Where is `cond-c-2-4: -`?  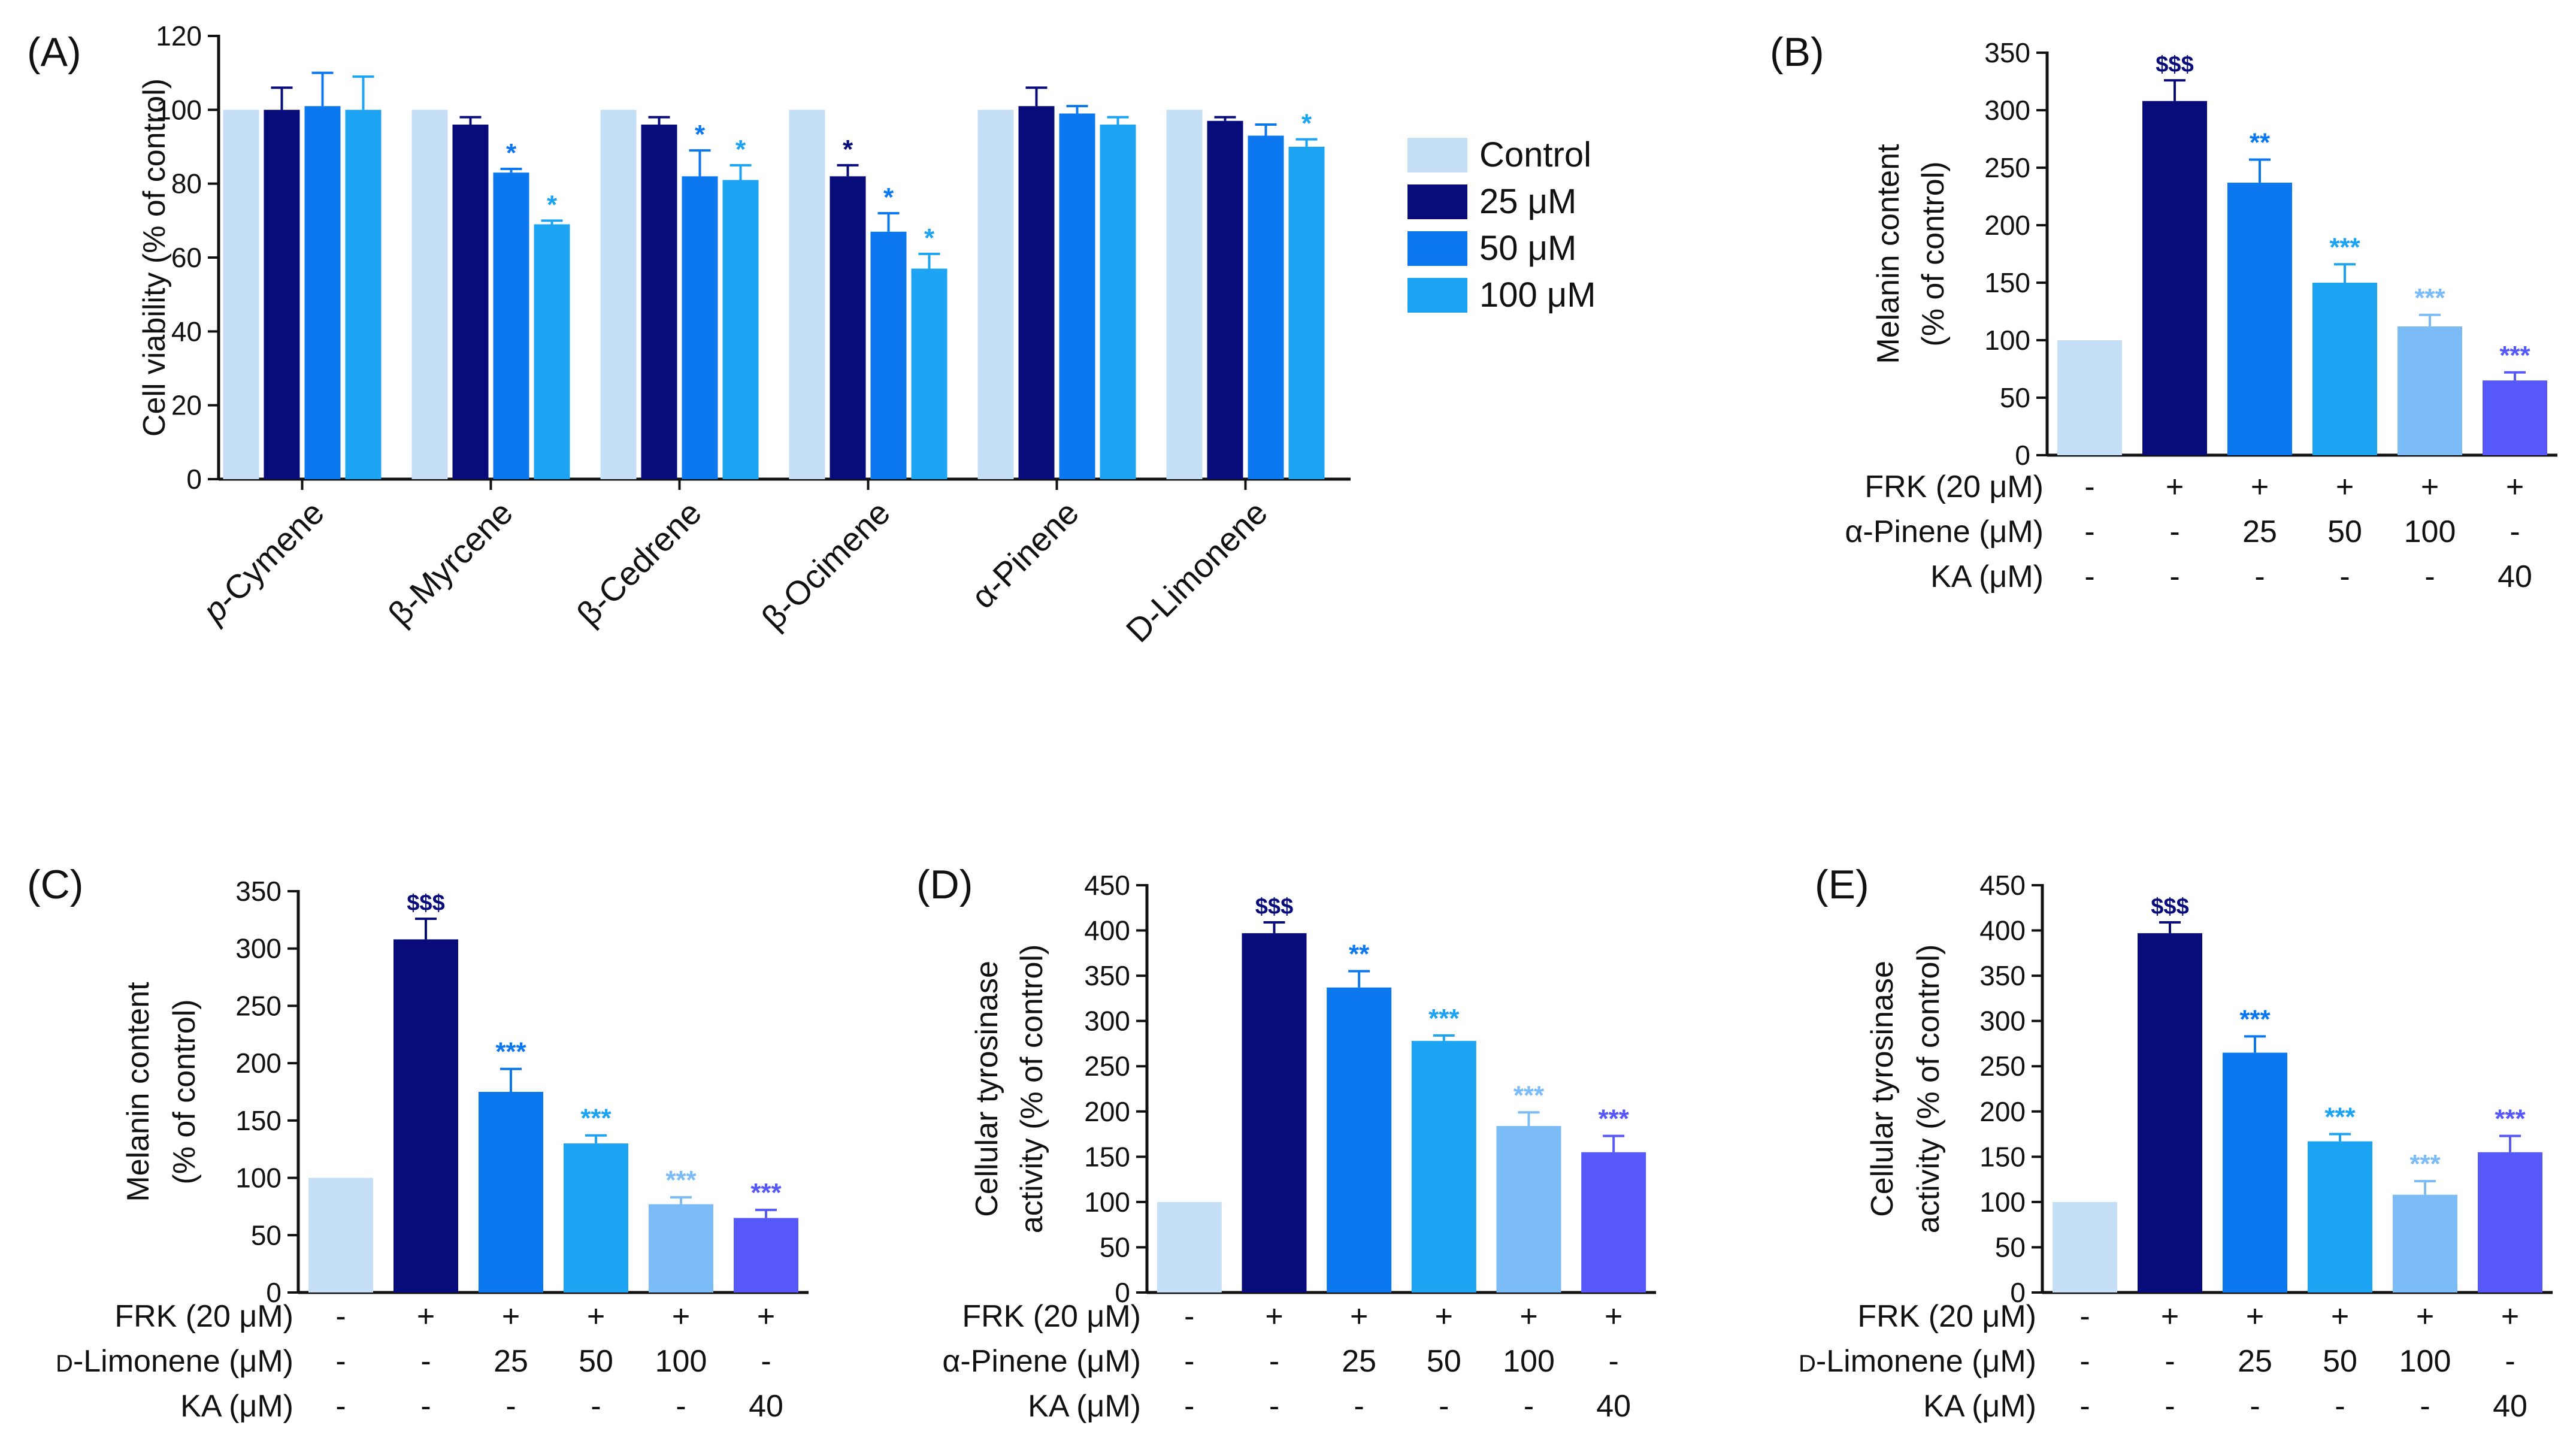 cond-c-2-4: - is located at coordinates (681, 1406).